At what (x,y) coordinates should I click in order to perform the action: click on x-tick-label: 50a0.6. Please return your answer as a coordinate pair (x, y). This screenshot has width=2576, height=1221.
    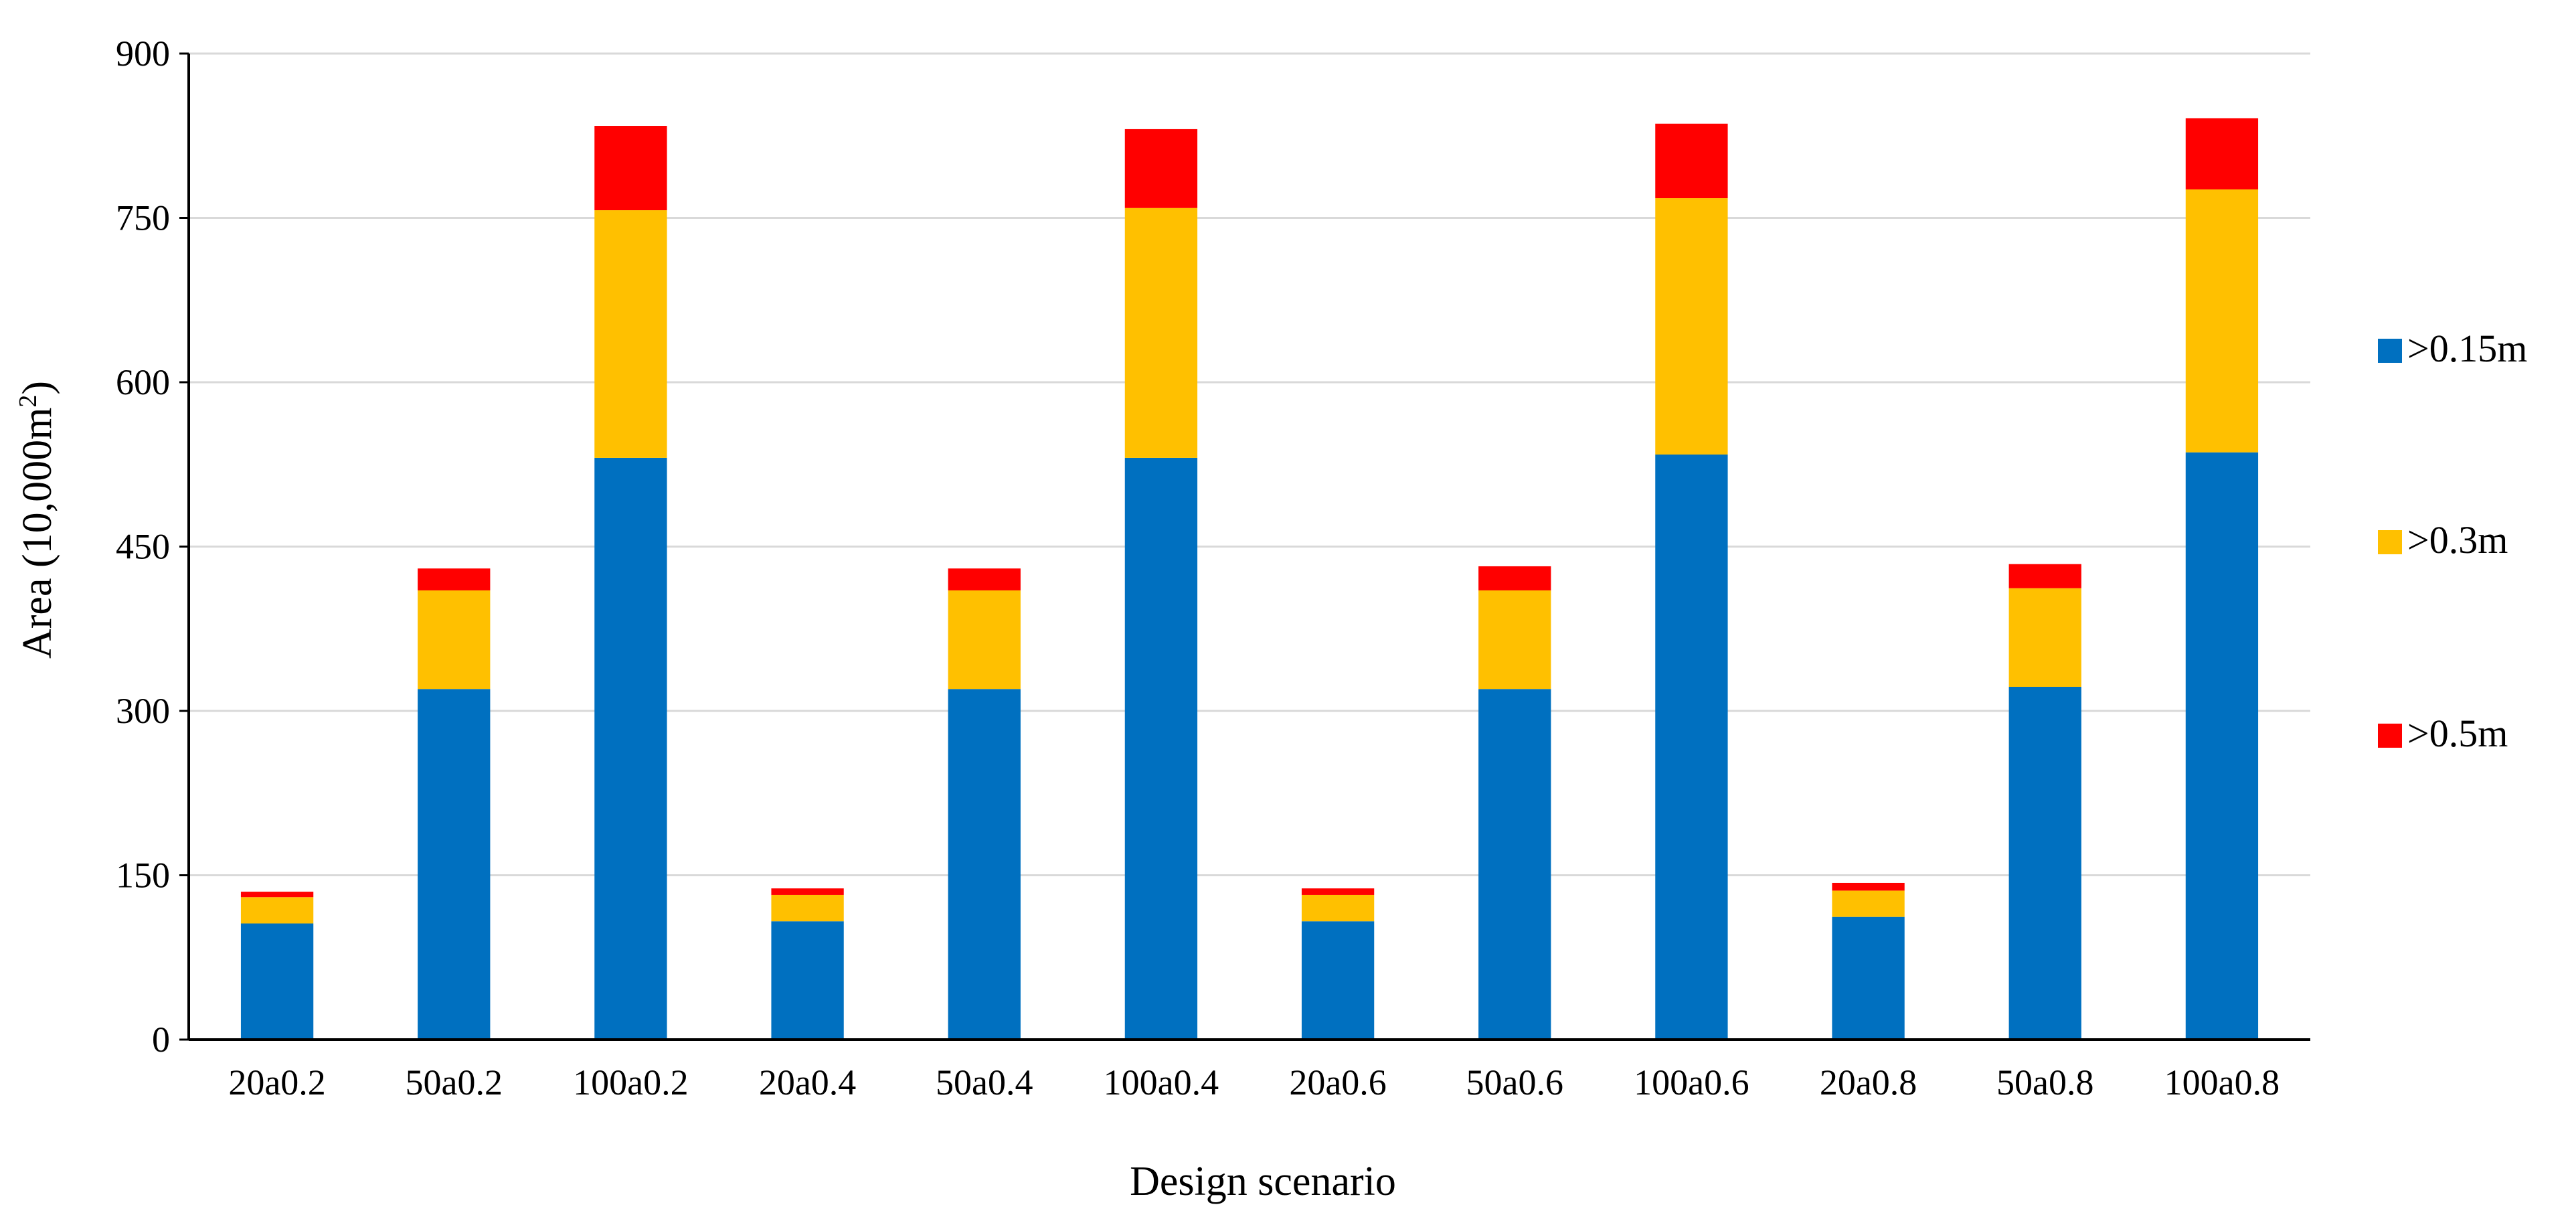
    Looking at the image, I should click on (1514, 1082).